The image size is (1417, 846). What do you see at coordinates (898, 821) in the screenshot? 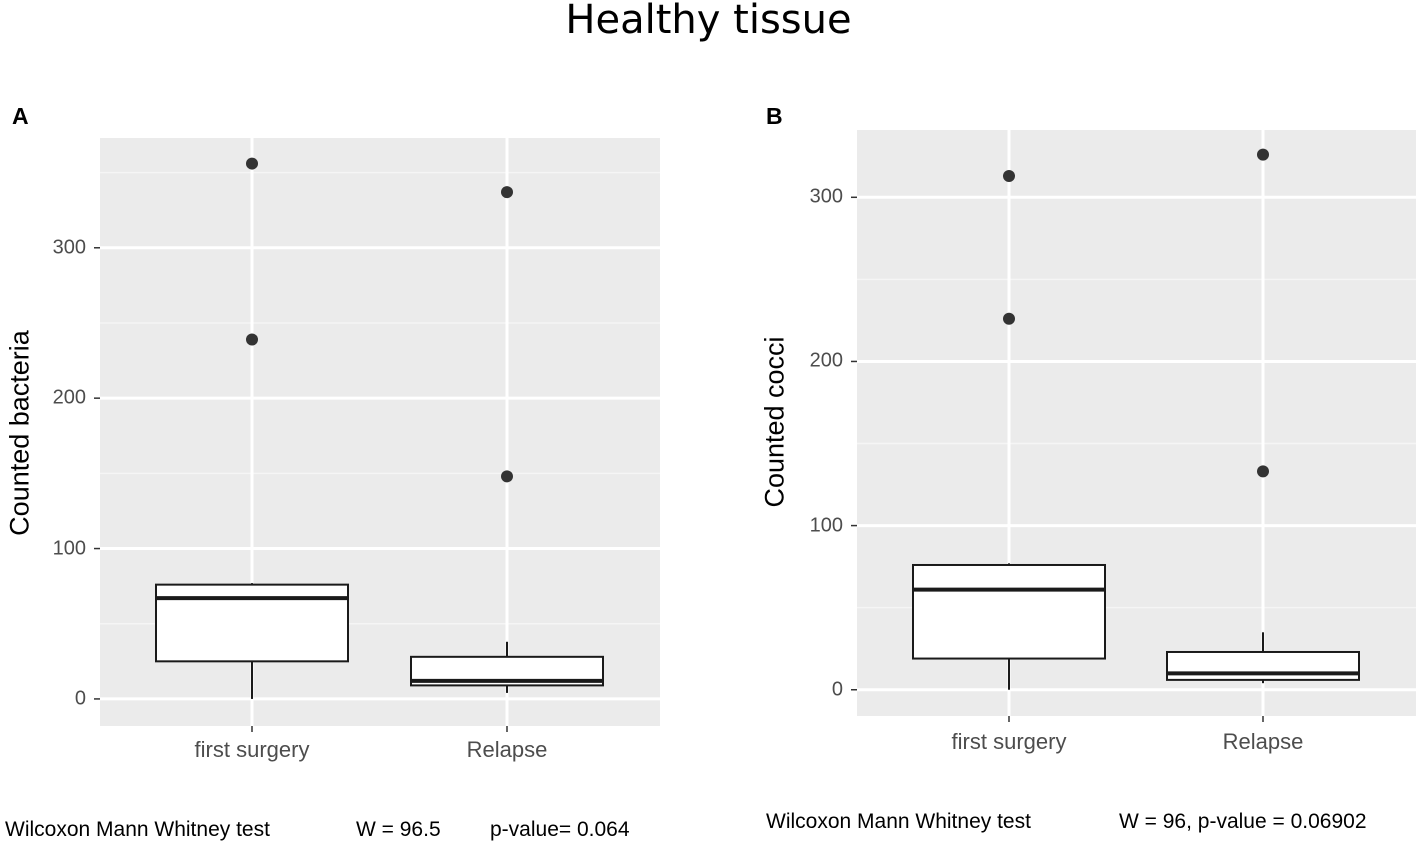
I see `panel-b-test-name: Wilcoxon Mann Whitney test` at bounding box center [898, 821].